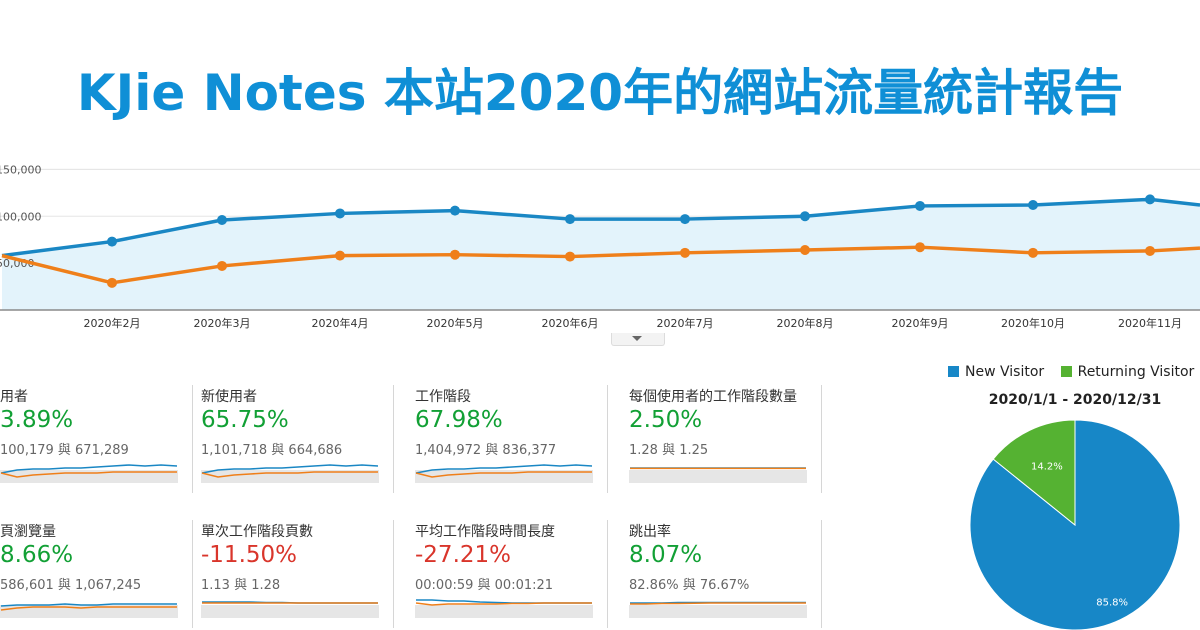  What do you see at coordinates (257, 532) in the screenshot?
I see `metric-name: 單次工作階段頁數` at bounding box center [257, 532].